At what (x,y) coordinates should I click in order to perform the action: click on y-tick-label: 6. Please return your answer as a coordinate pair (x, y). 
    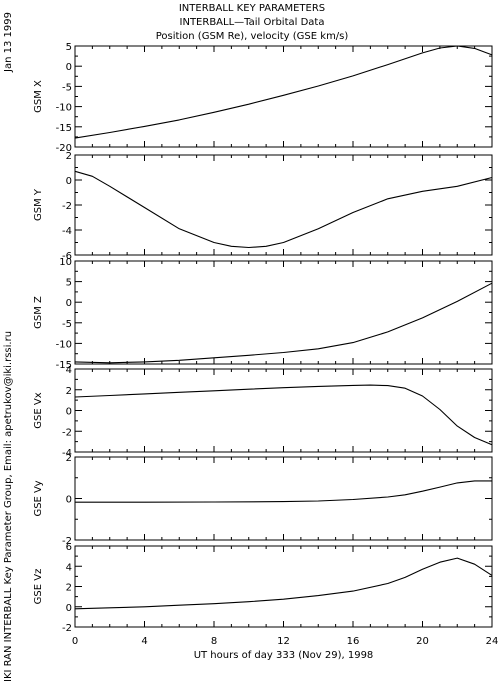
    Looking at the image, I should click on (69, 547).